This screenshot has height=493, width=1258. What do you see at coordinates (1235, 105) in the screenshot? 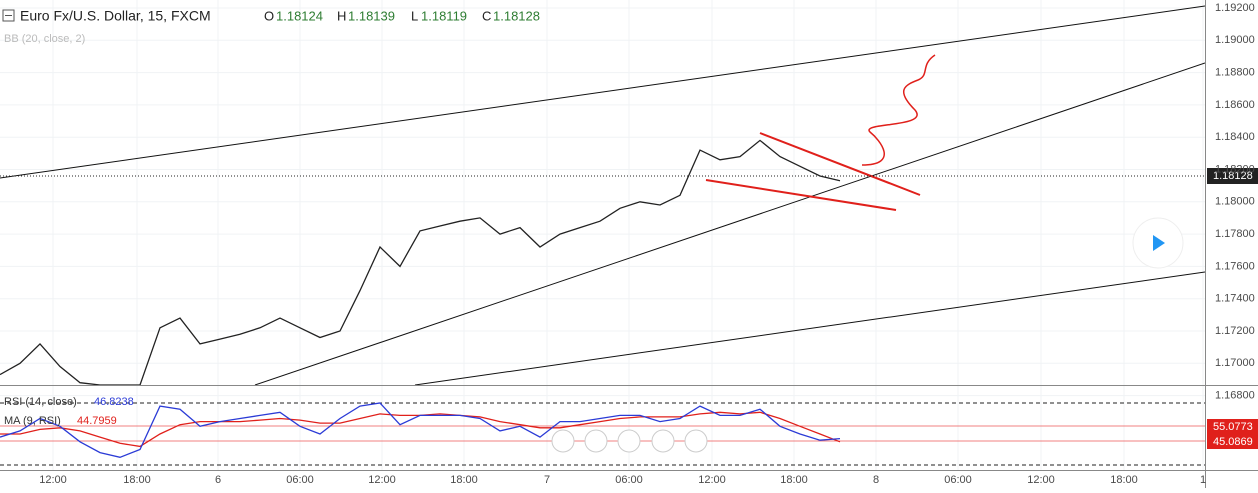
I see `price-tick-label: 1.18600` at bounding box center [1235, 105].